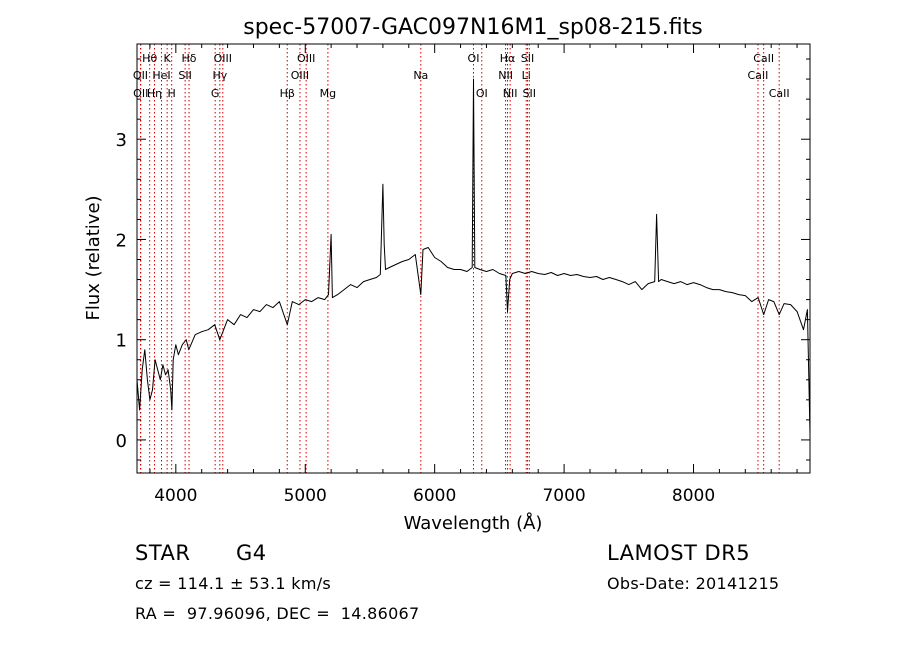  Describe the element at coordinates (563, 496) in the screenshot. I see `x-tick-label: 7000` at that location.